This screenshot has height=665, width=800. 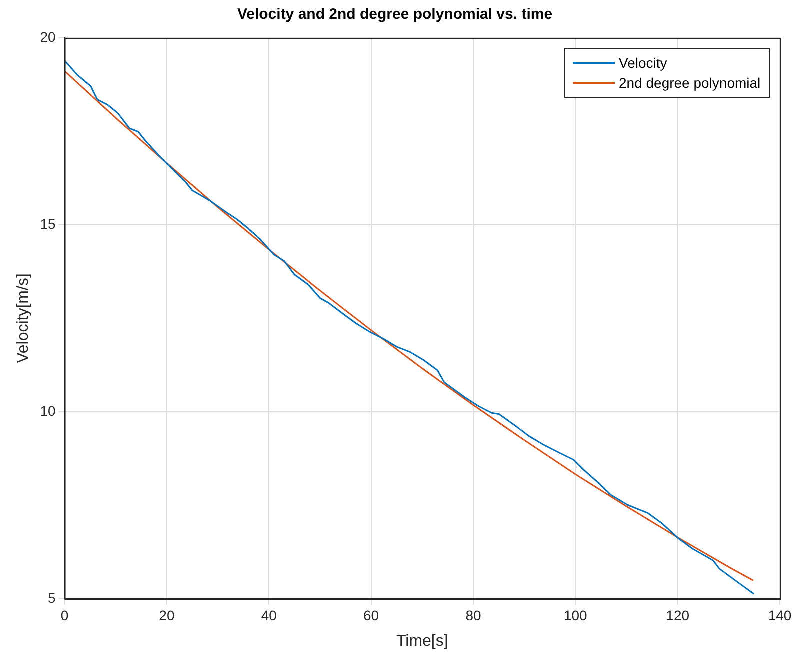 I want to click on y-tick-label: 5, so click(x=52, y=598).